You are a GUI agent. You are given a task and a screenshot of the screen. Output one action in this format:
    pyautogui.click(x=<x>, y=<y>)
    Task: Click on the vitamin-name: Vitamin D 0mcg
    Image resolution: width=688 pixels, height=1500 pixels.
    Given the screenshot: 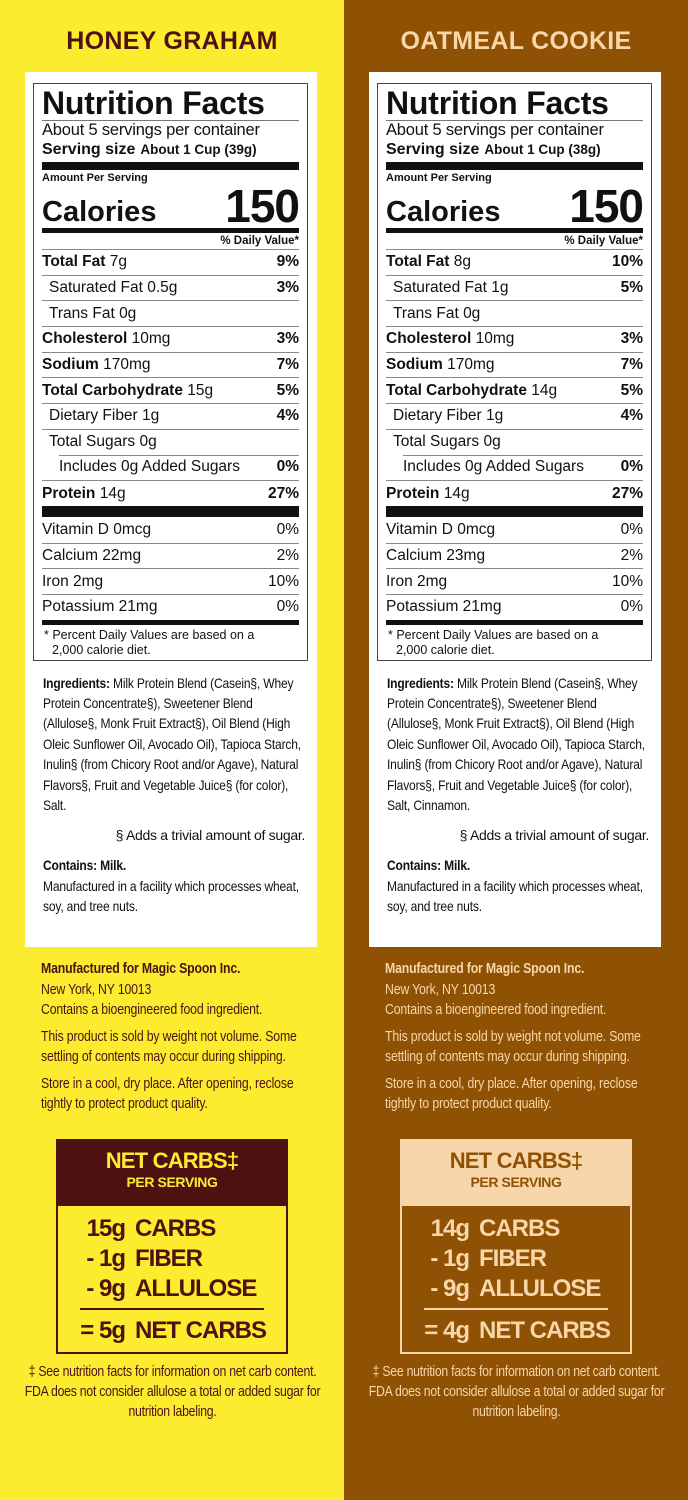 What is the action you would take?
    pyautogui.click(x=441, y=529)
    